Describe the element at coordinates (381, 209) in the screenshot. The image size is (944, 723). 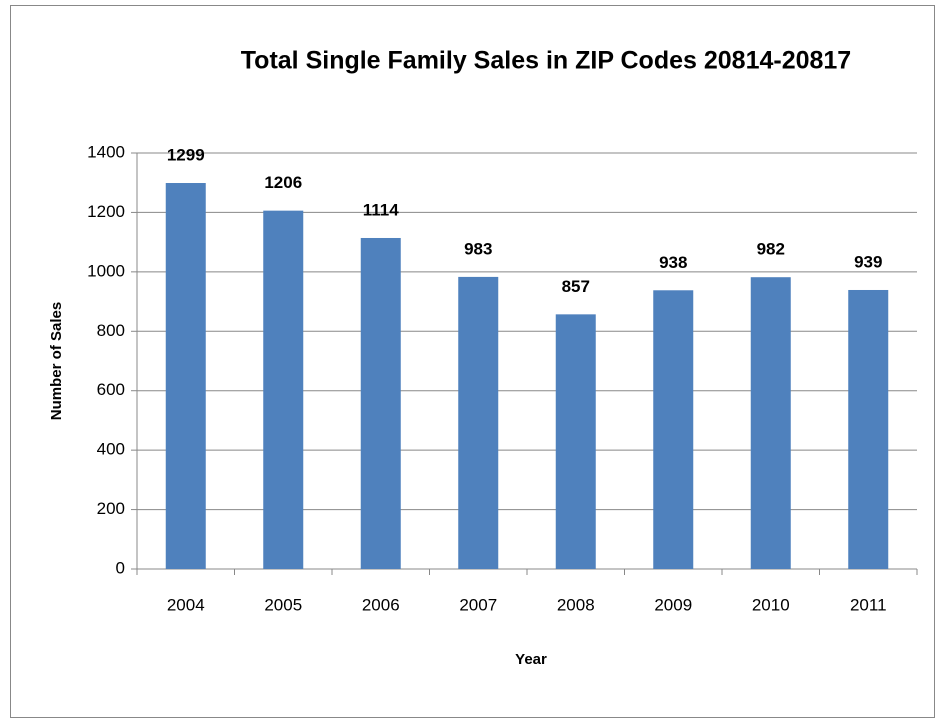
I see `data-label: 1114` at that location.